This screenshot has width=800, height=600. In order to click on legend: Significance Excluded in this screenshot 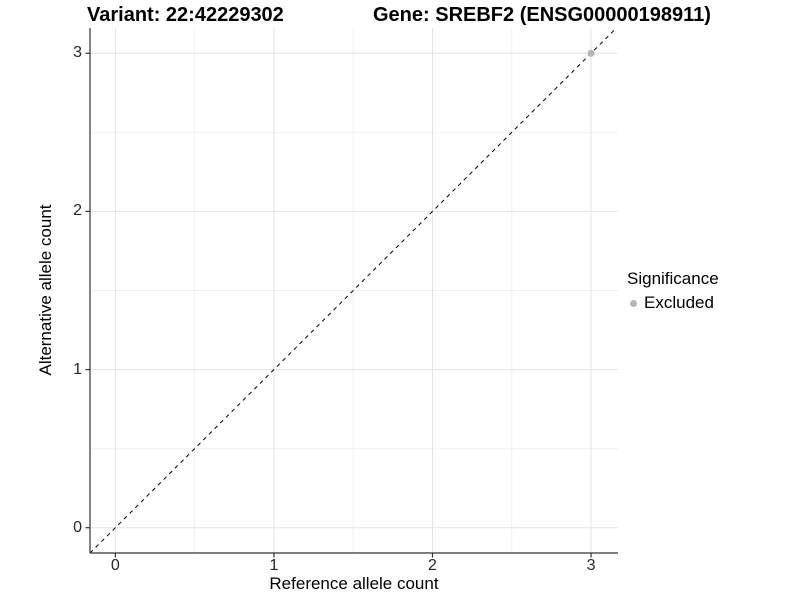, I will do `click(673, 291)`.